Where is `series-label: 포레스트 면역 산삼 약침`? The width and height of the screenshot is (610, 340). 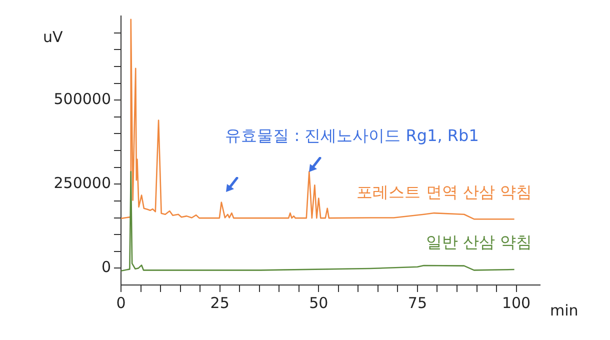
series-label: 포레스트 면역 산삼 약침 is located at coordinates (444, 192).